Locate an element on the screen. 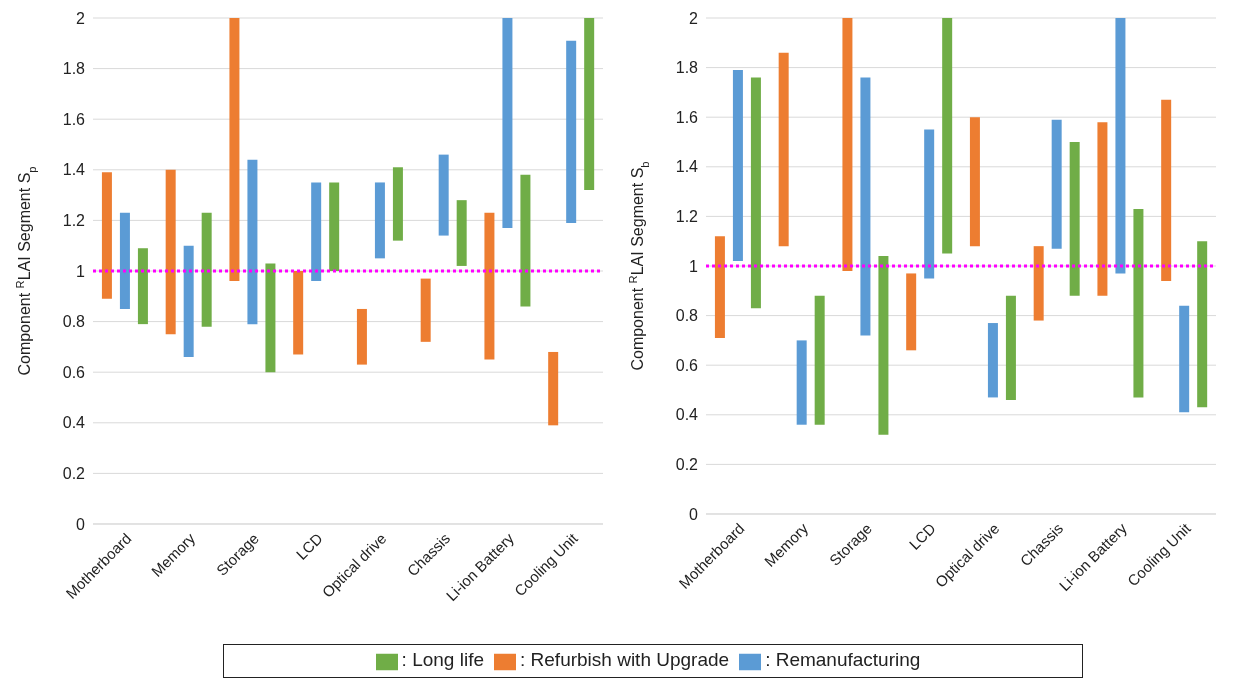  legend-label: : Refurbish with Upgrade is located at coordinates (625, 659).